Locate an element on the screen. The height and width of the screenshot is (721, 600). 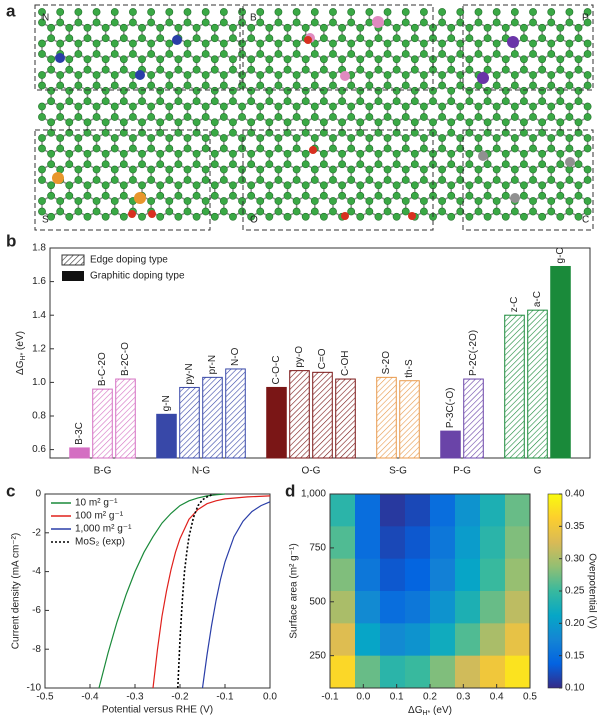
legend-swatch is located at coordinates (73, 276).